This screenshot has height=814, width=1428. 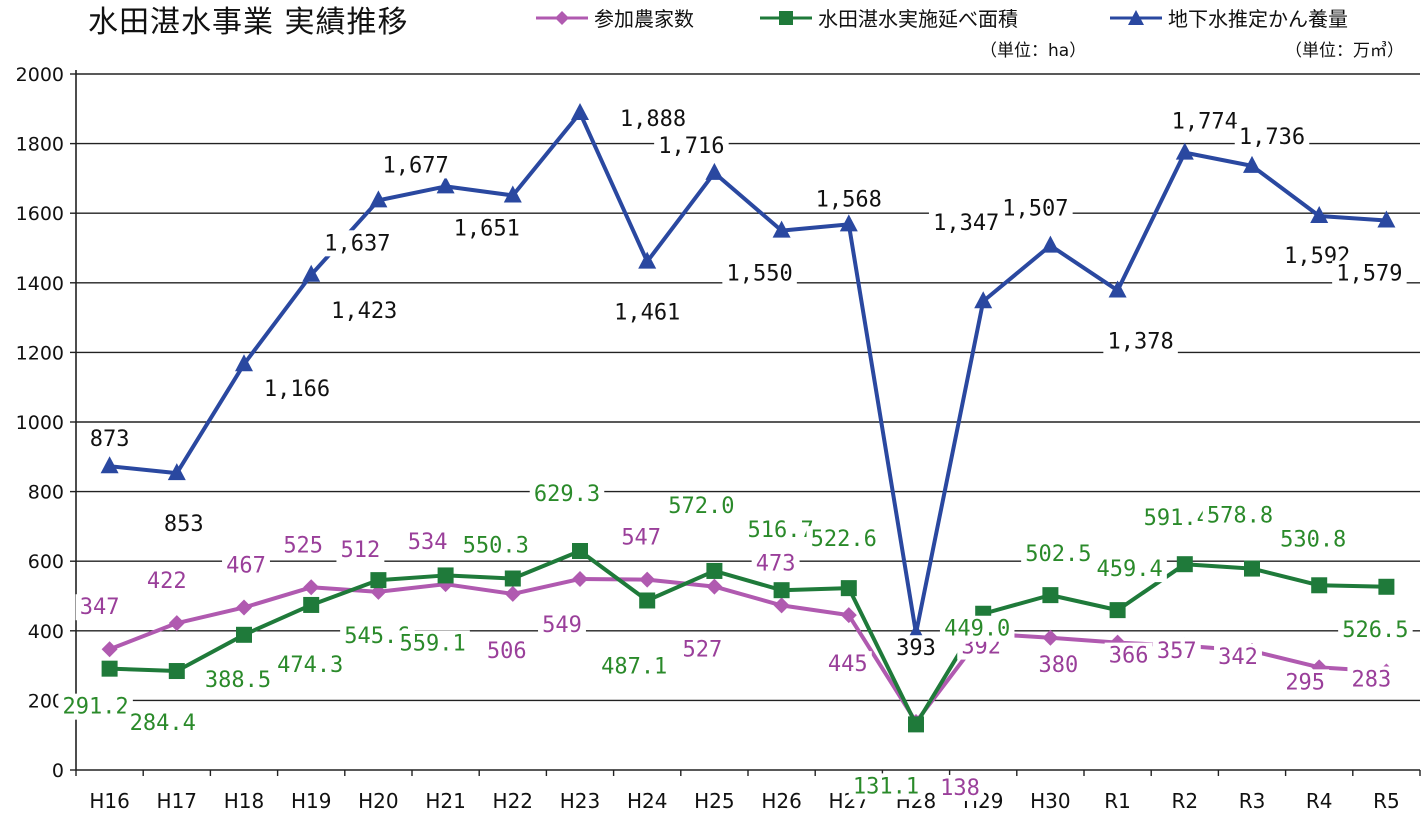 I want to click on data-label-farmers-R1-bg, so click(x=1128, y=655).